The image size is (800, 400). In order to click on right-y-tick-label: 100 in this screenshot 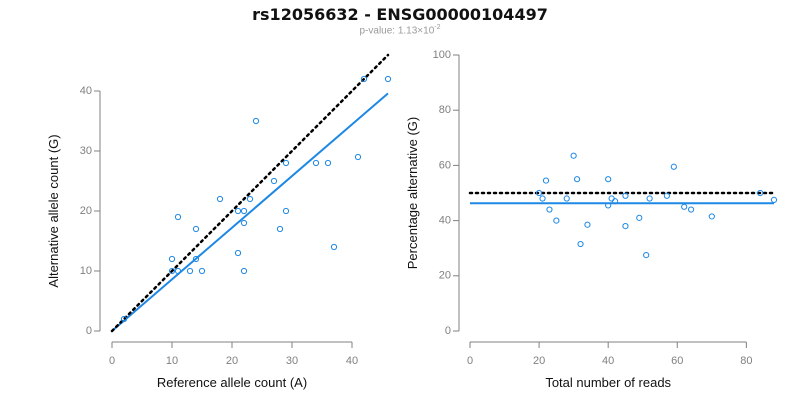, I will do `click(442, 55)`.